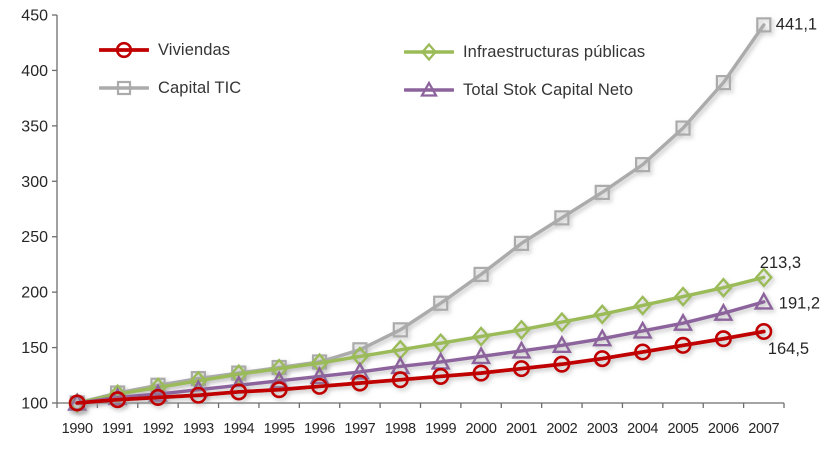  What do you see at coordinates (34, 237) in the screenshot?
I see `y-axis-label: 250` at bounding box center [34, 237].